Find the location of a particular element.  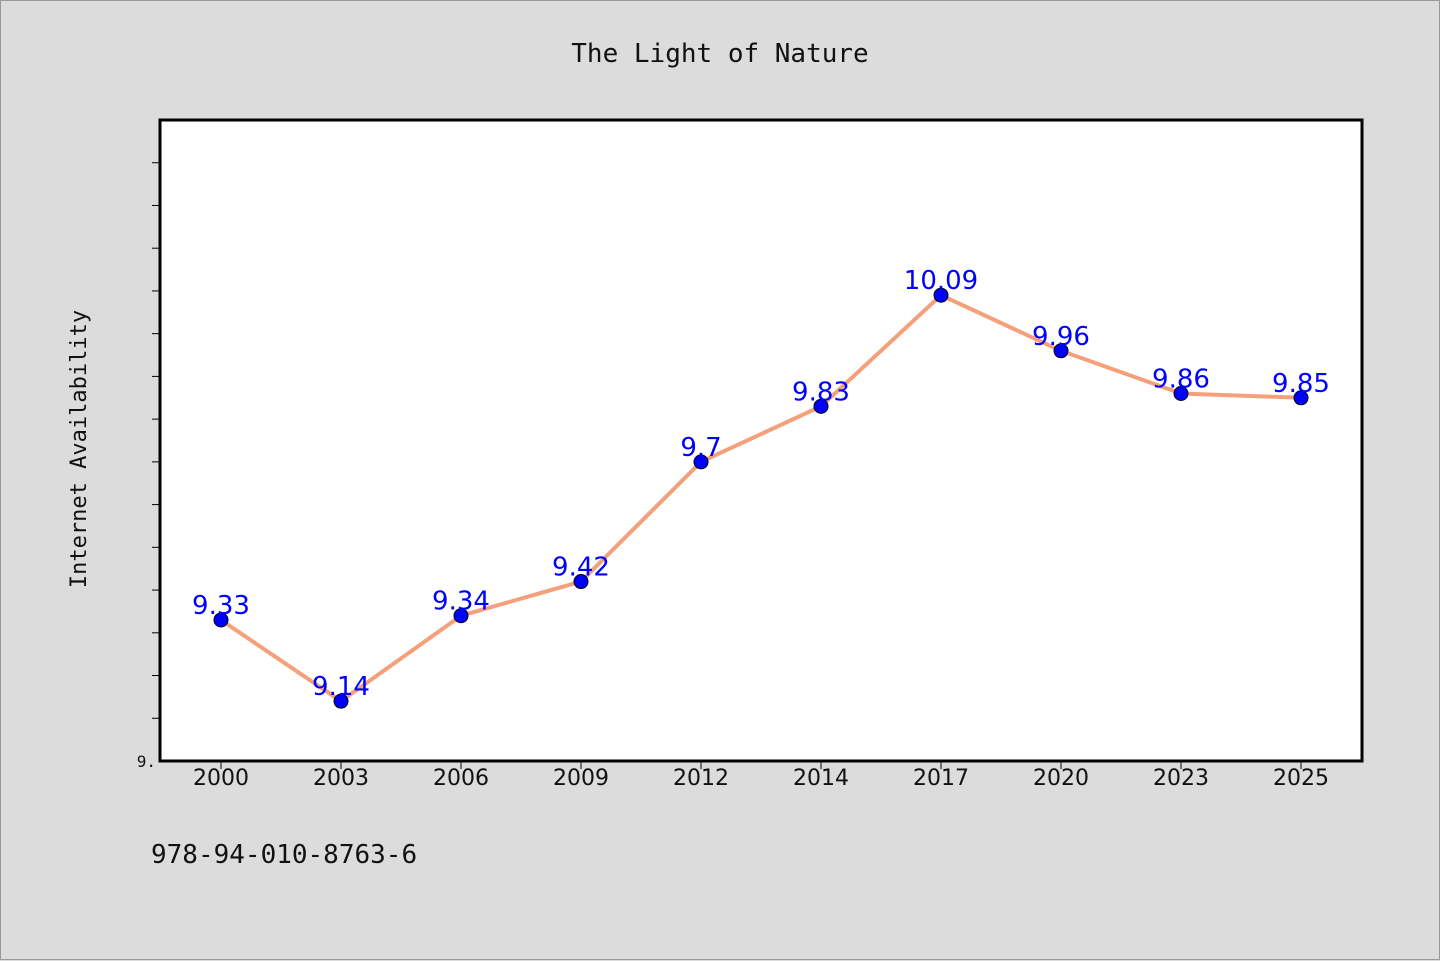

chart-title: The Light of Nature is located at coordinates (719, 54).